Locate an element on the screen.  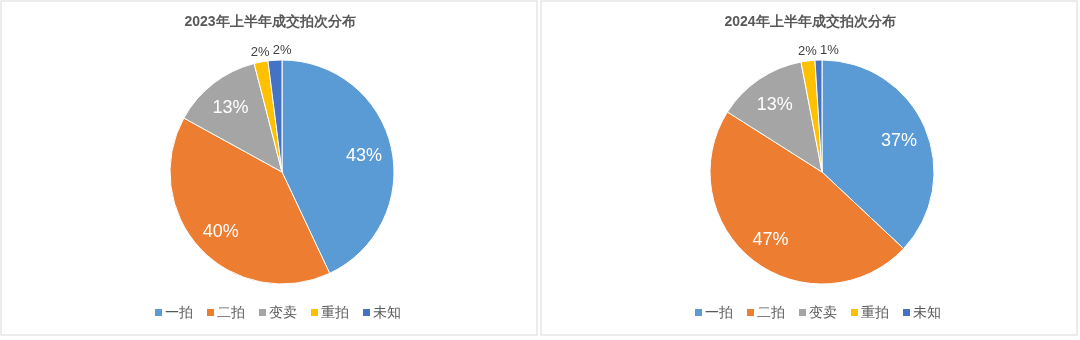
data-label: 43% is located at coordinates (363, 154).